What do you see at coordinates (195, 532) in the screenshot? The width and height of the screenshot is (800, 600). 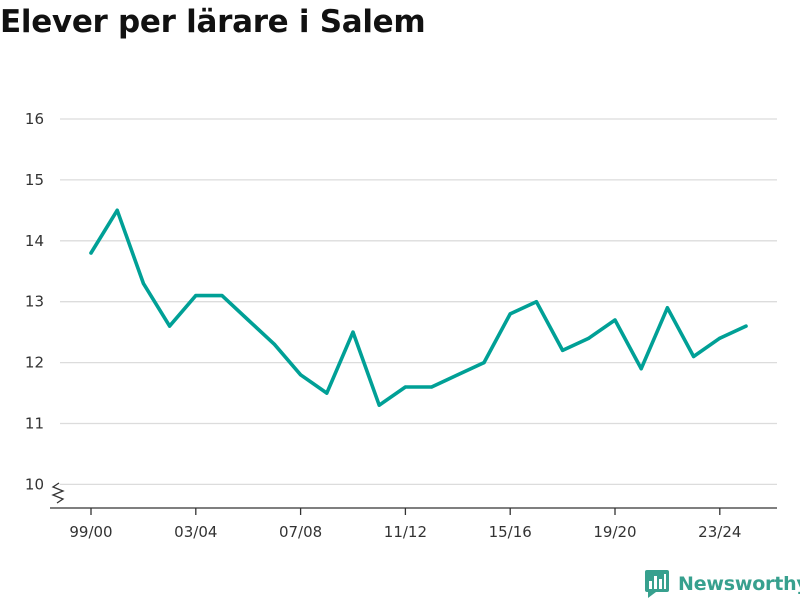 I see `x-tick-label: 03/04` at bounding box center [195, 532].